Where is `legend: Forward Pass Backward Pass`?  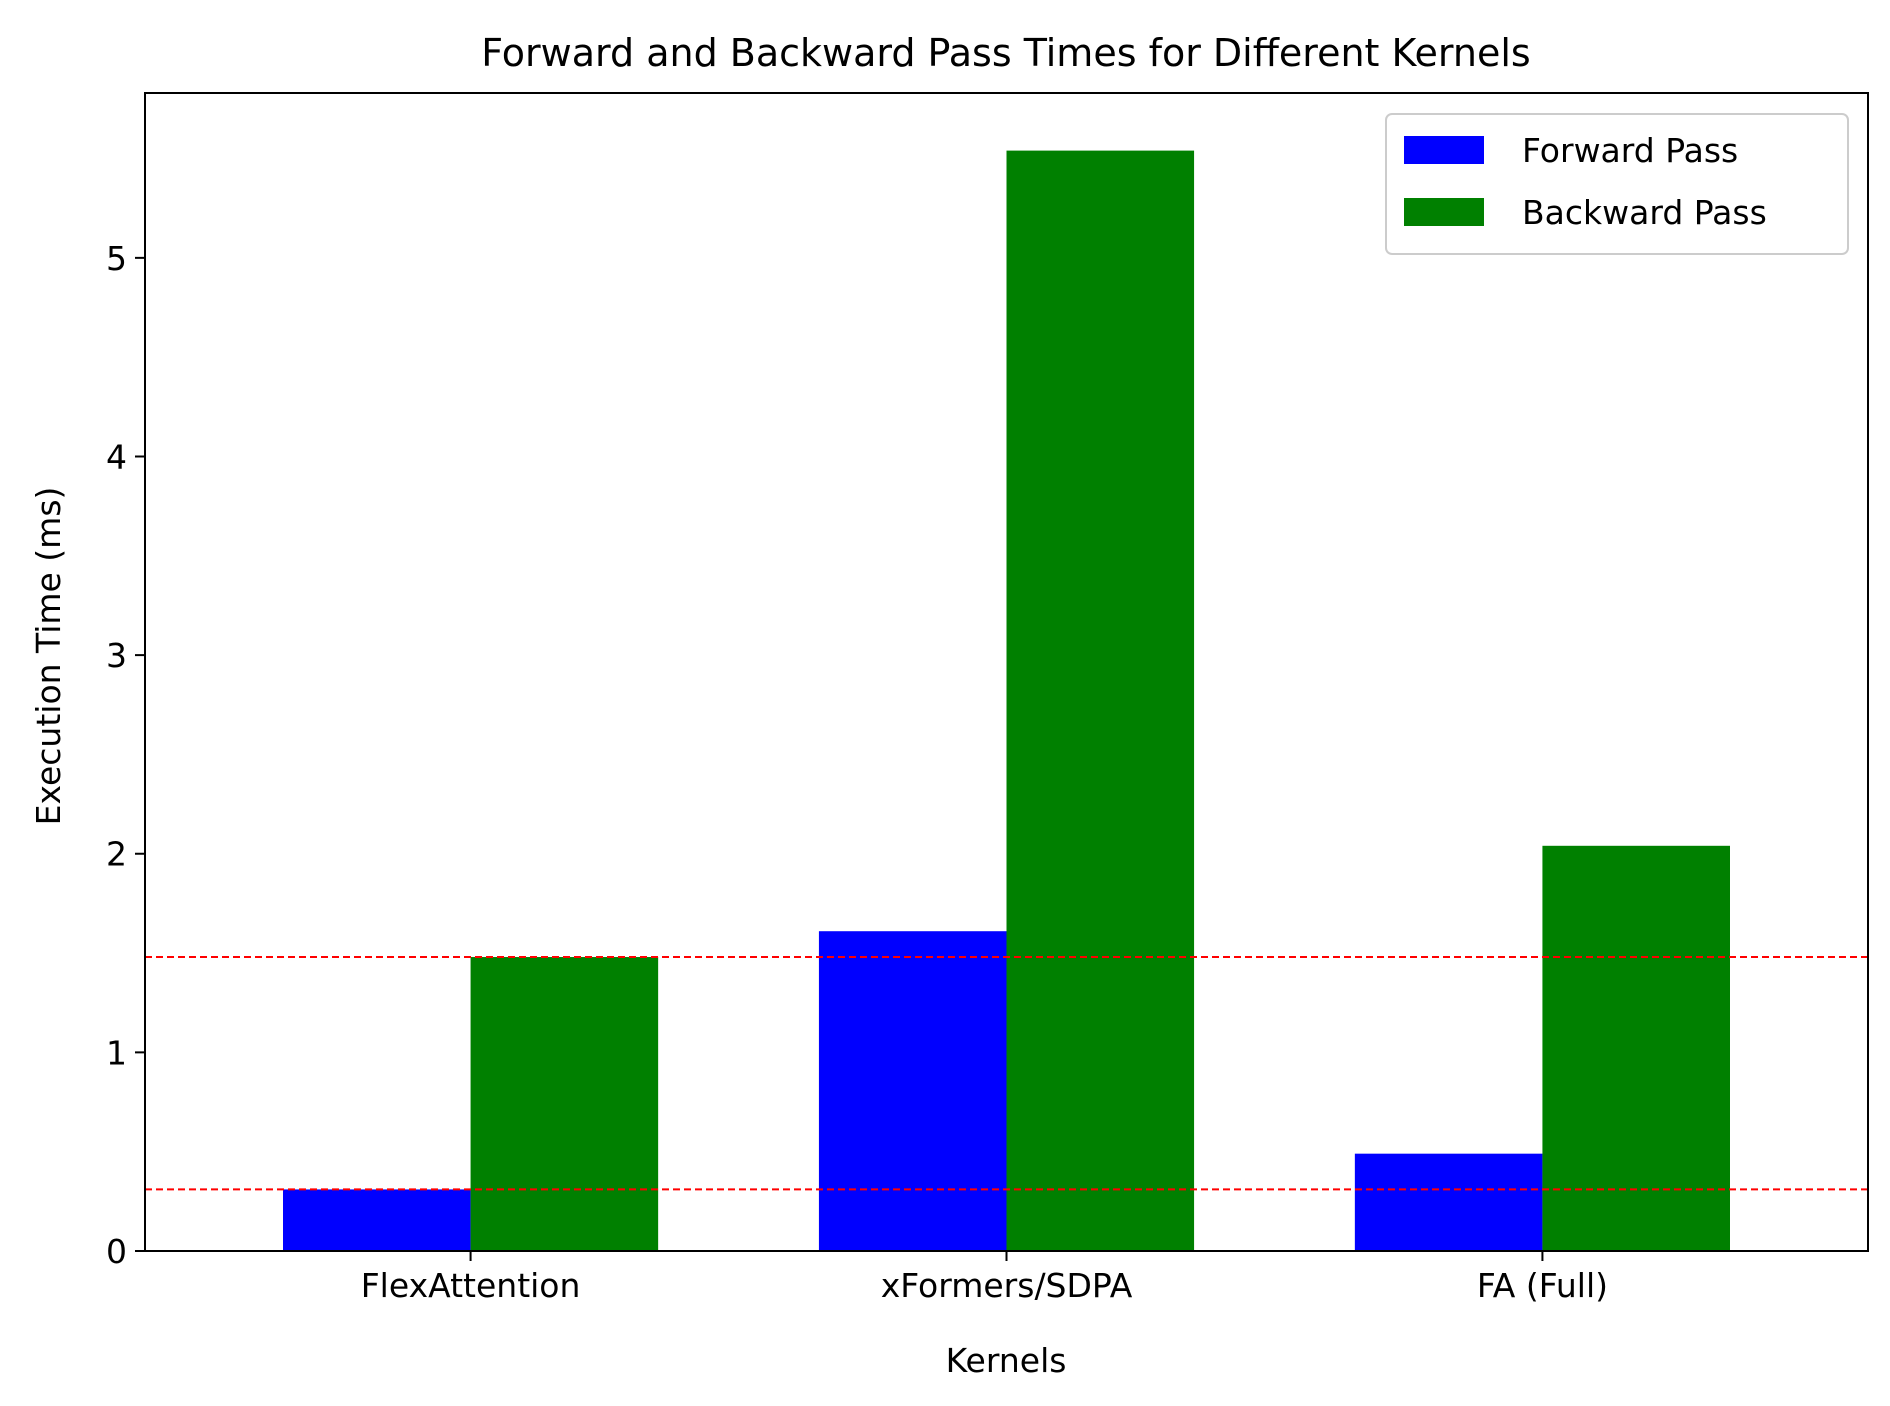 legend: Forward Pass Backward Pass is located at coordinates (1617, 184).